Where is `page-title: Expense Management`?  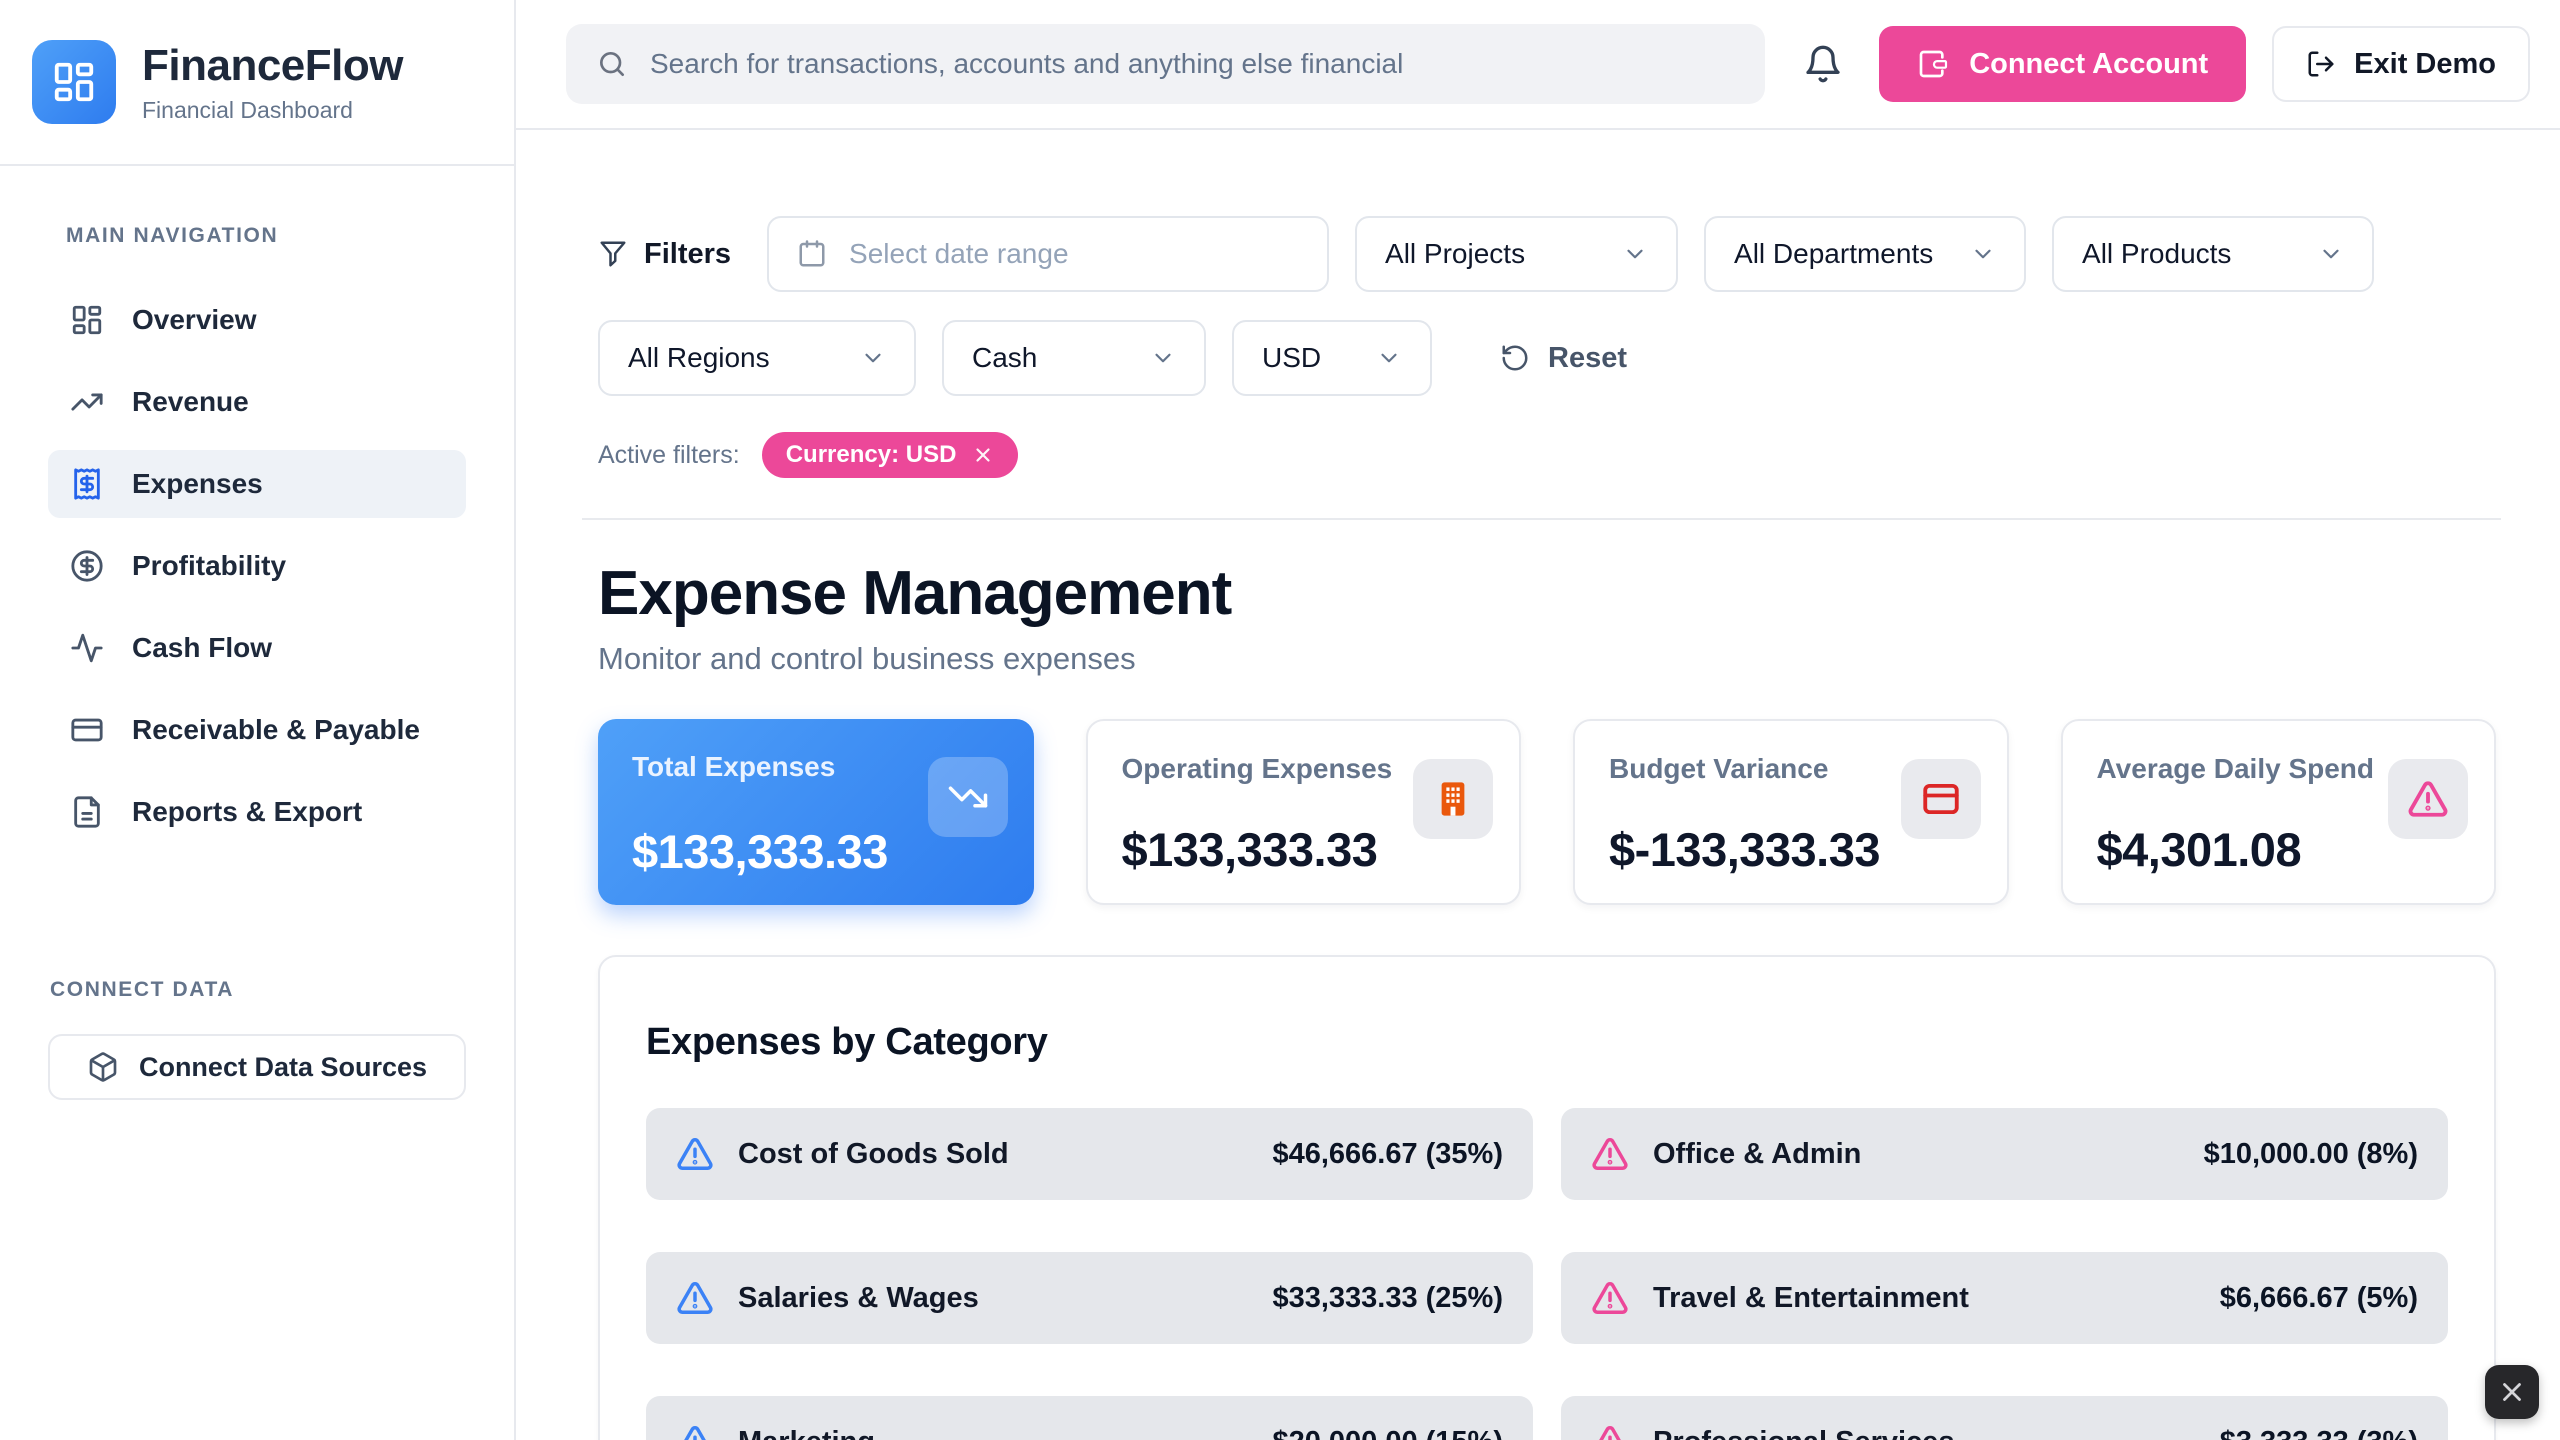 page-title: Expense Management is located at coordinates (915, 593).